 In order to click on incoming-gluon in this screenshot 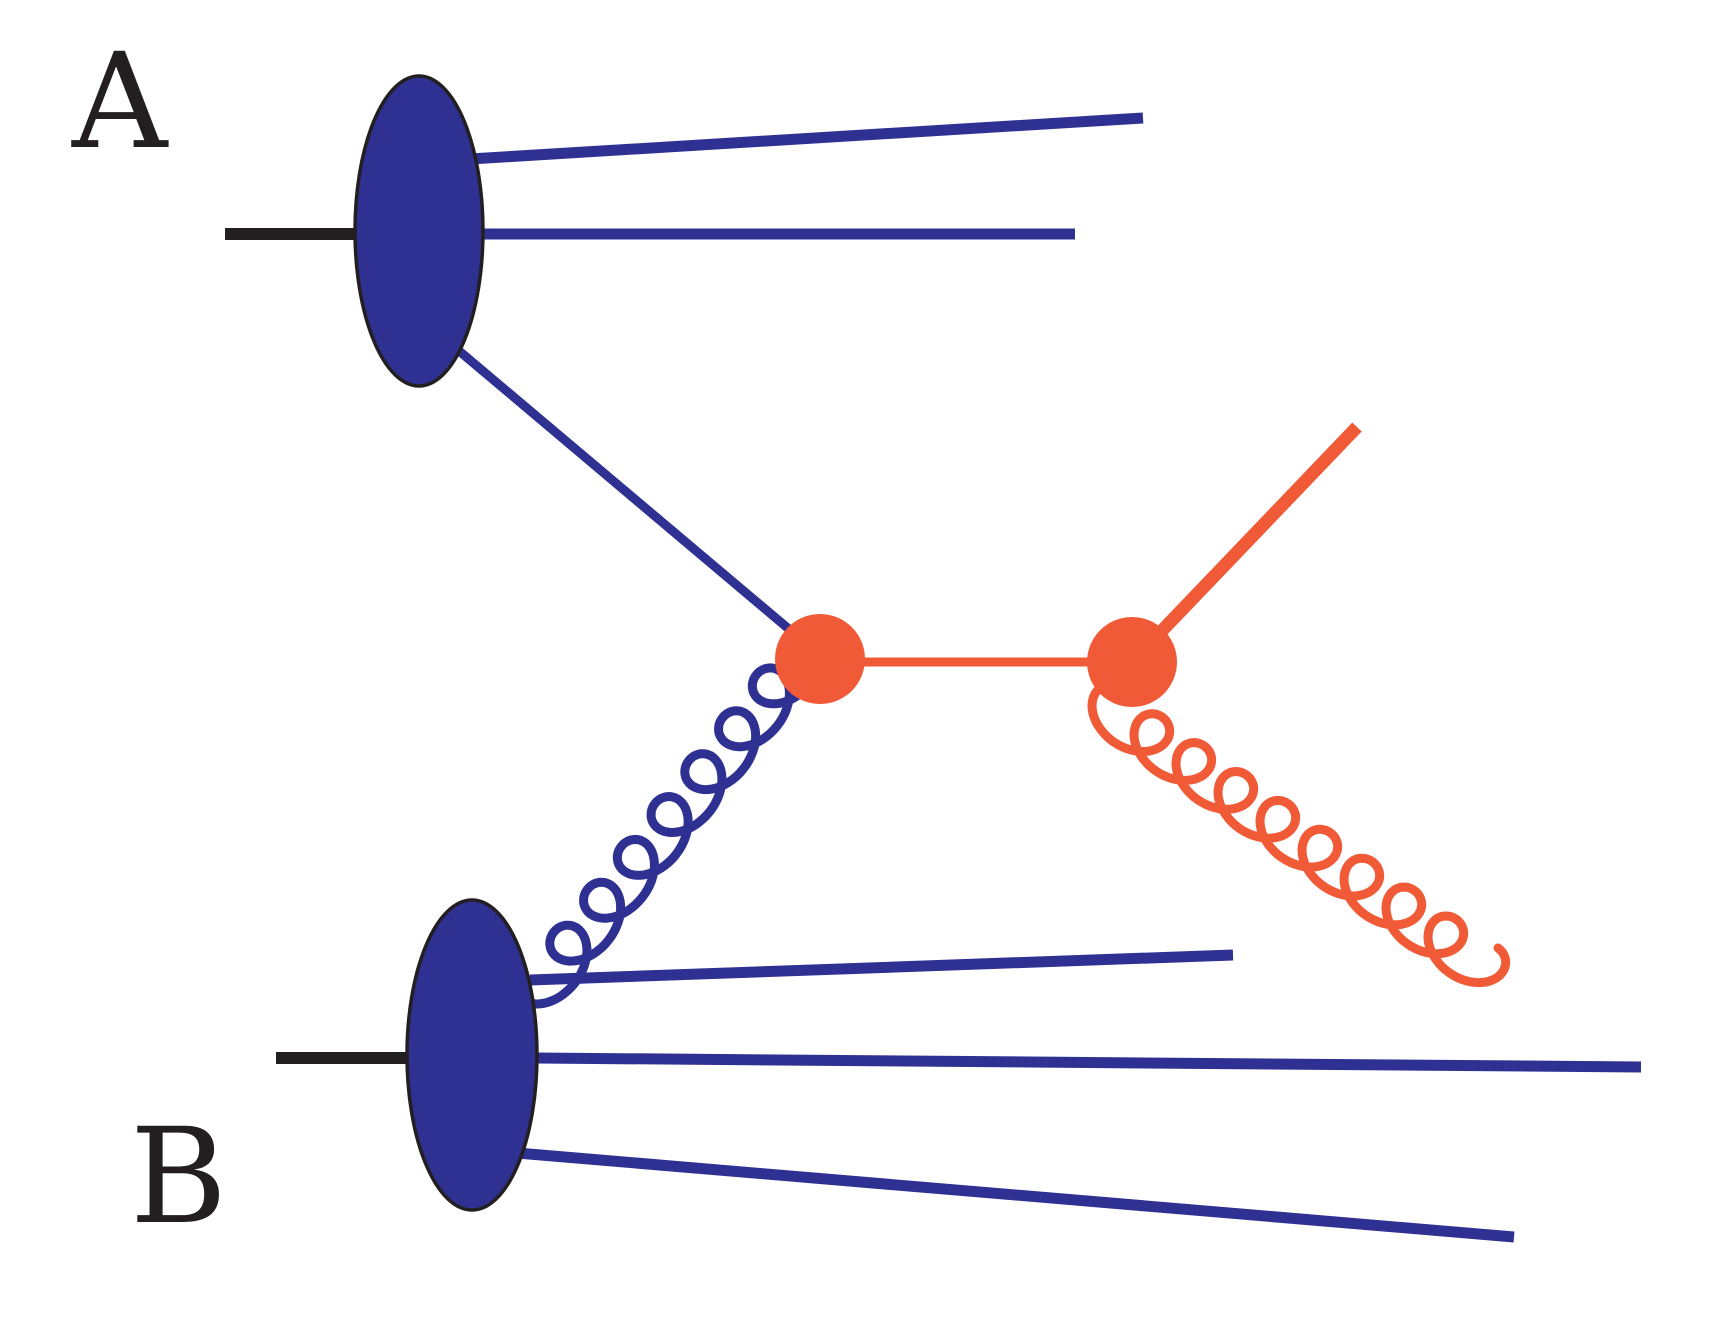, I will do `click(669, 814)`.